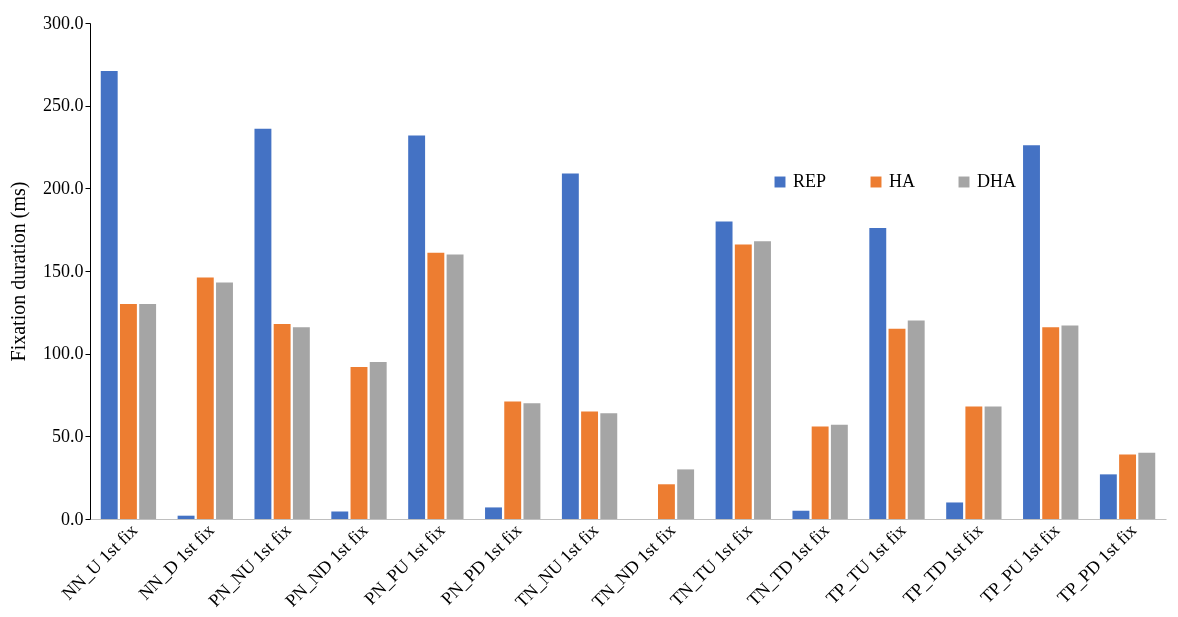 The width and height of the screenshot is (1178, 617). I want to click on y-tick-label: 300.0, so click(63, 22).